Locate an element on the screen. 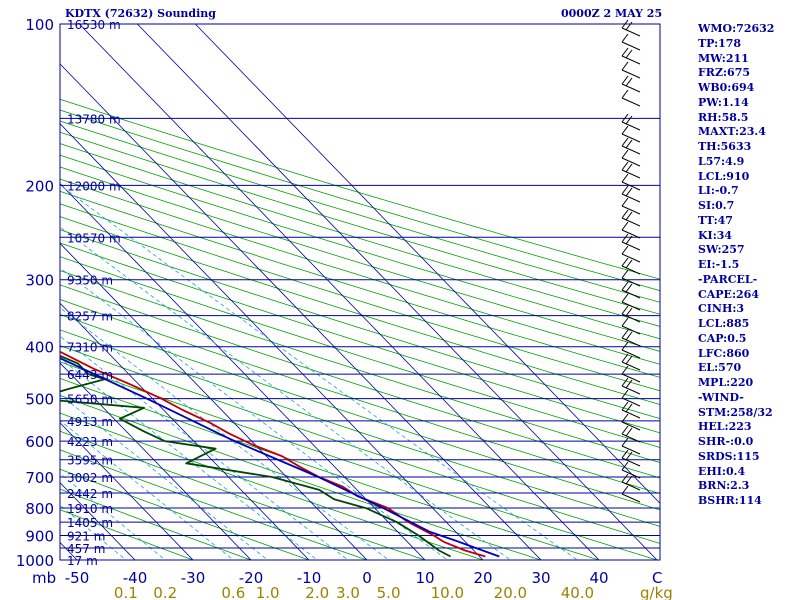 This screenshot has height=600, width=800. sounding-index: STM:258/32 is located at coordinates (735, 412).